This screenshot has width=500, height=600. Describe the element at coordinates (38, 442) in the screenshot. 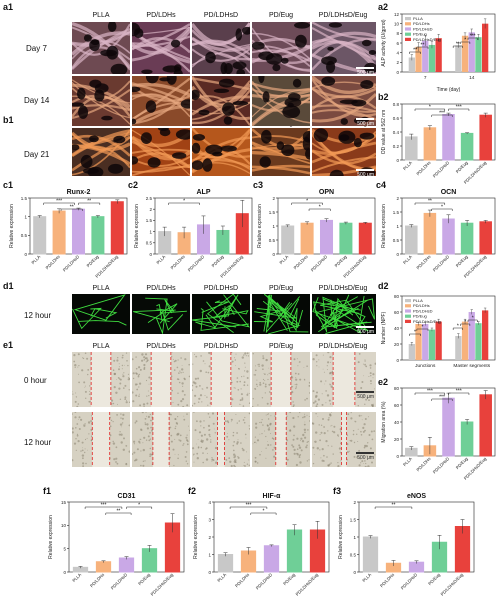

I see `row-label-12hour-e1: 12 hour` at that location.